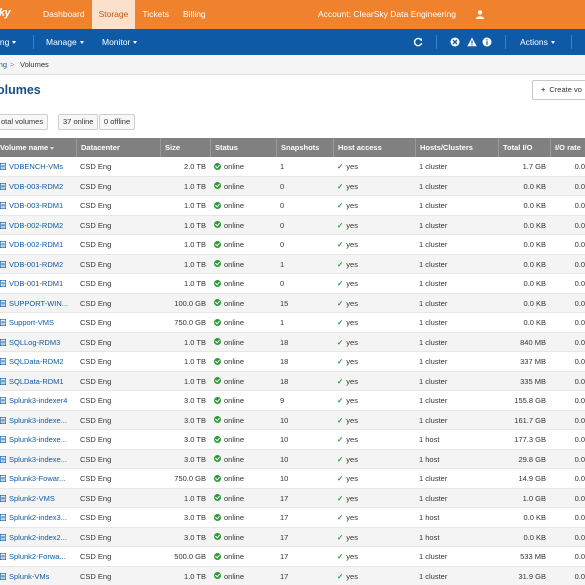 The width and height of the screenshot is (585, 585). What do you see at coordinates (5, 13) in the screenshot?
I see `clearsky-logo: Sky` at bounding box center [5, 13].